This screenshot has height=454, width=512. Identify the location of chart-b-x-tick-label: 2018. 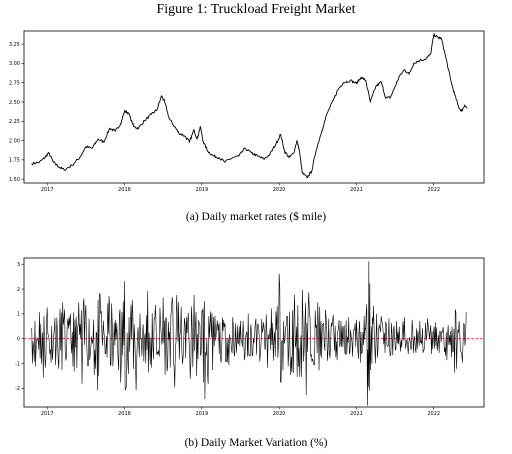
(124, 414).